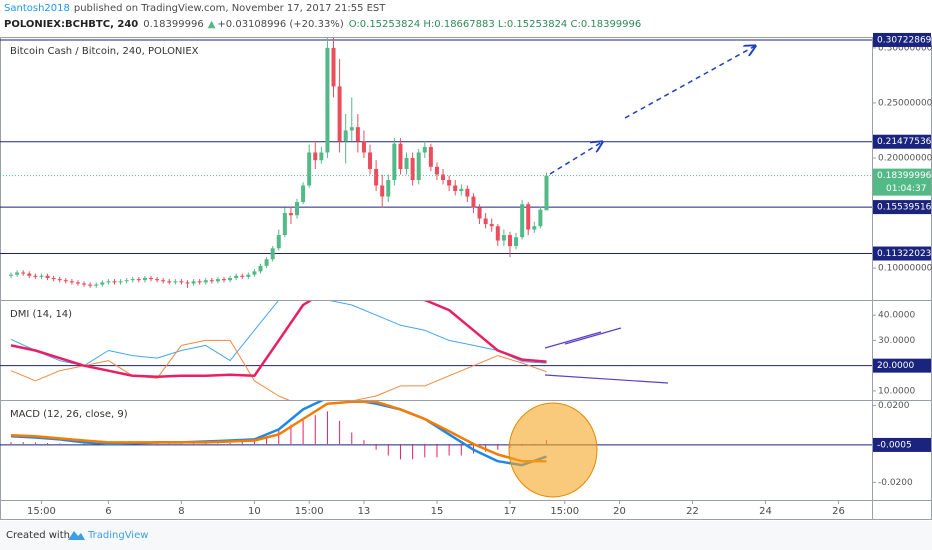 The width and height of the screenshot is (932, 550). What do you see at coordinates (619, 511) in the screenshot?
I see `x-tick-label: 20` at bounding box center [619, 511].